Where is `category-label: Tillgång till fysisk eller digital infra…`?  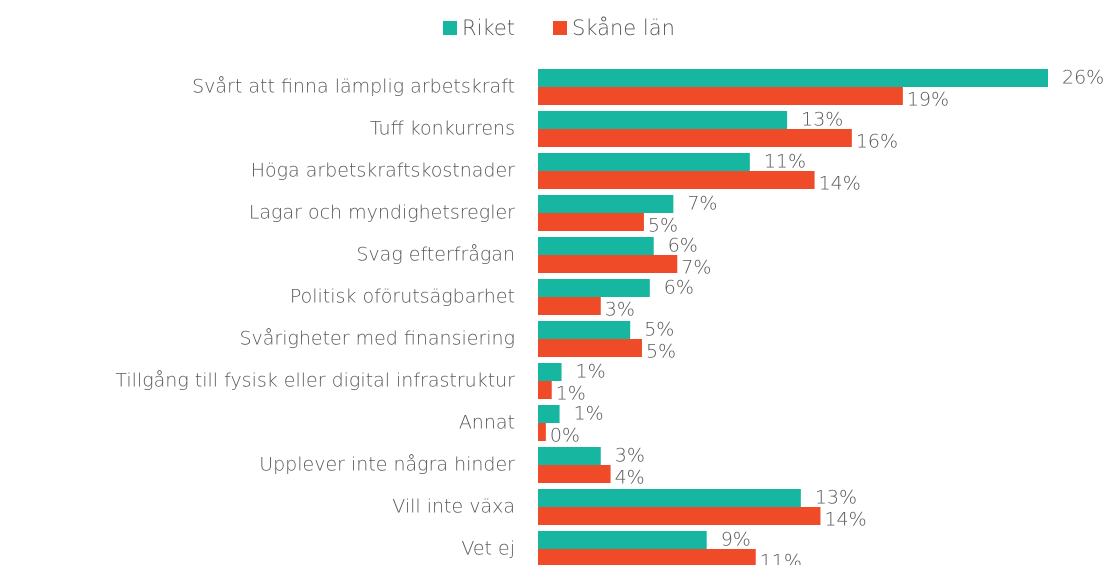 category-label: Tillgång till fysisk eller digital infra… is located at coordinates (315, 381).